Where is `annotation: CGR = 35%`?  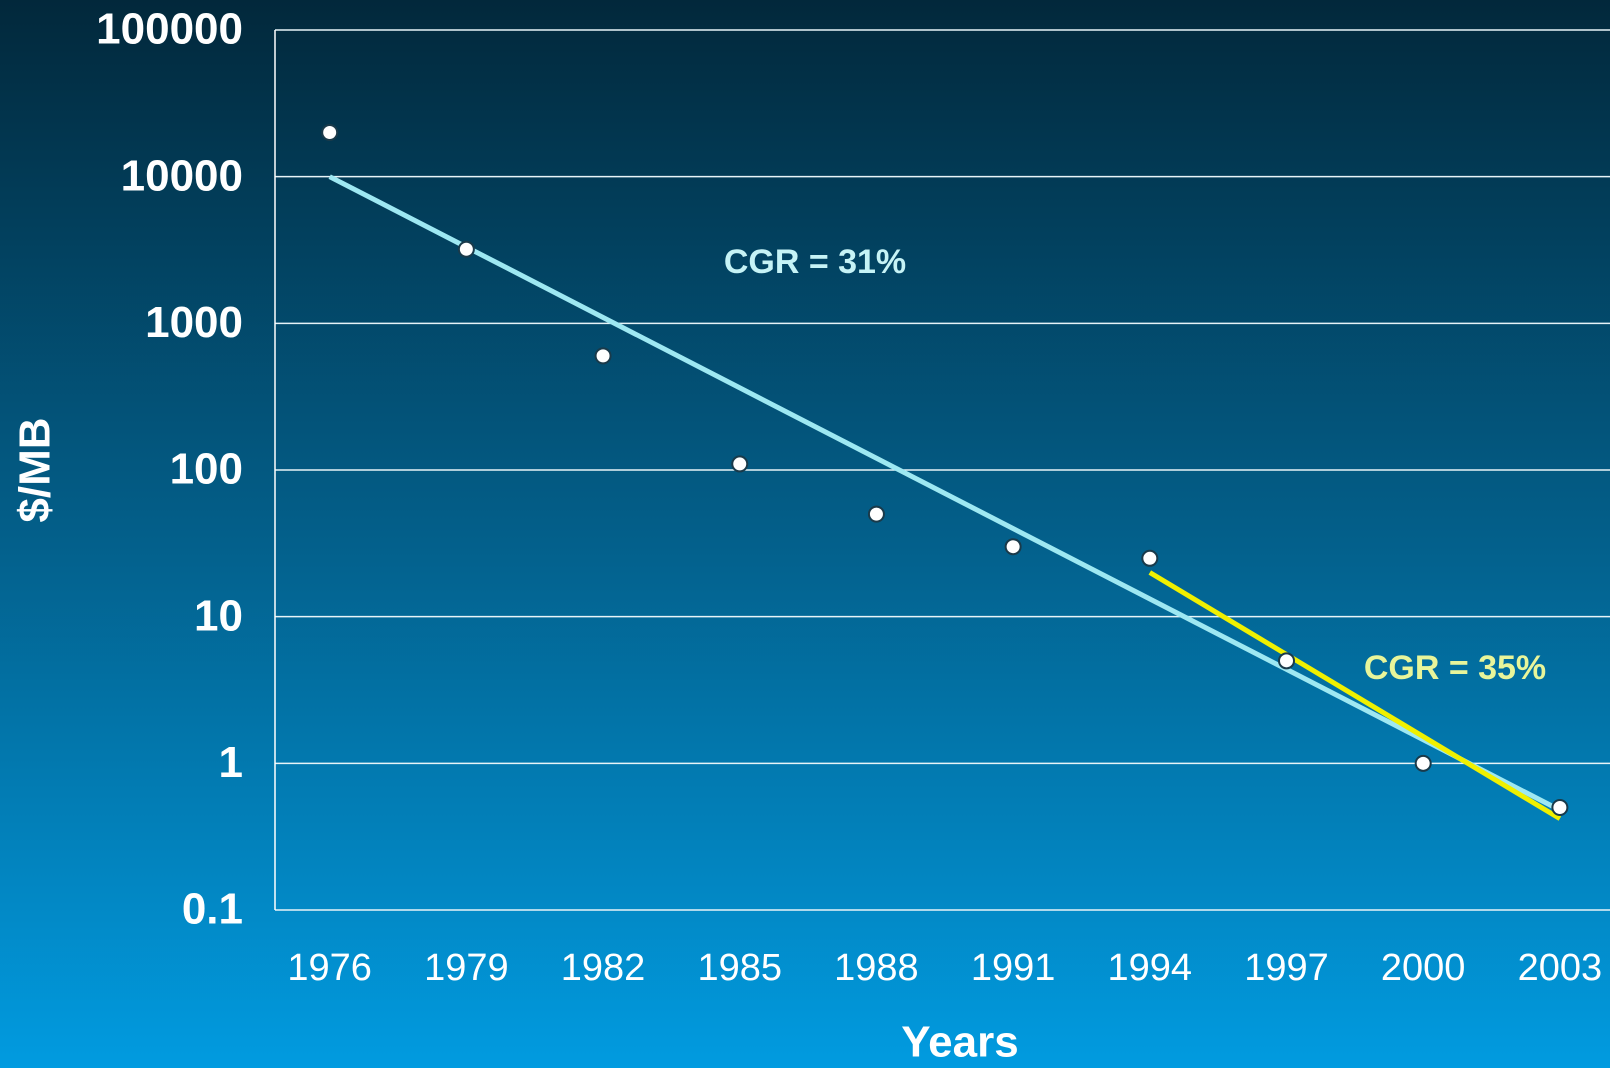
annotation: CGR = 35% is located at coordinates (1455, 668).